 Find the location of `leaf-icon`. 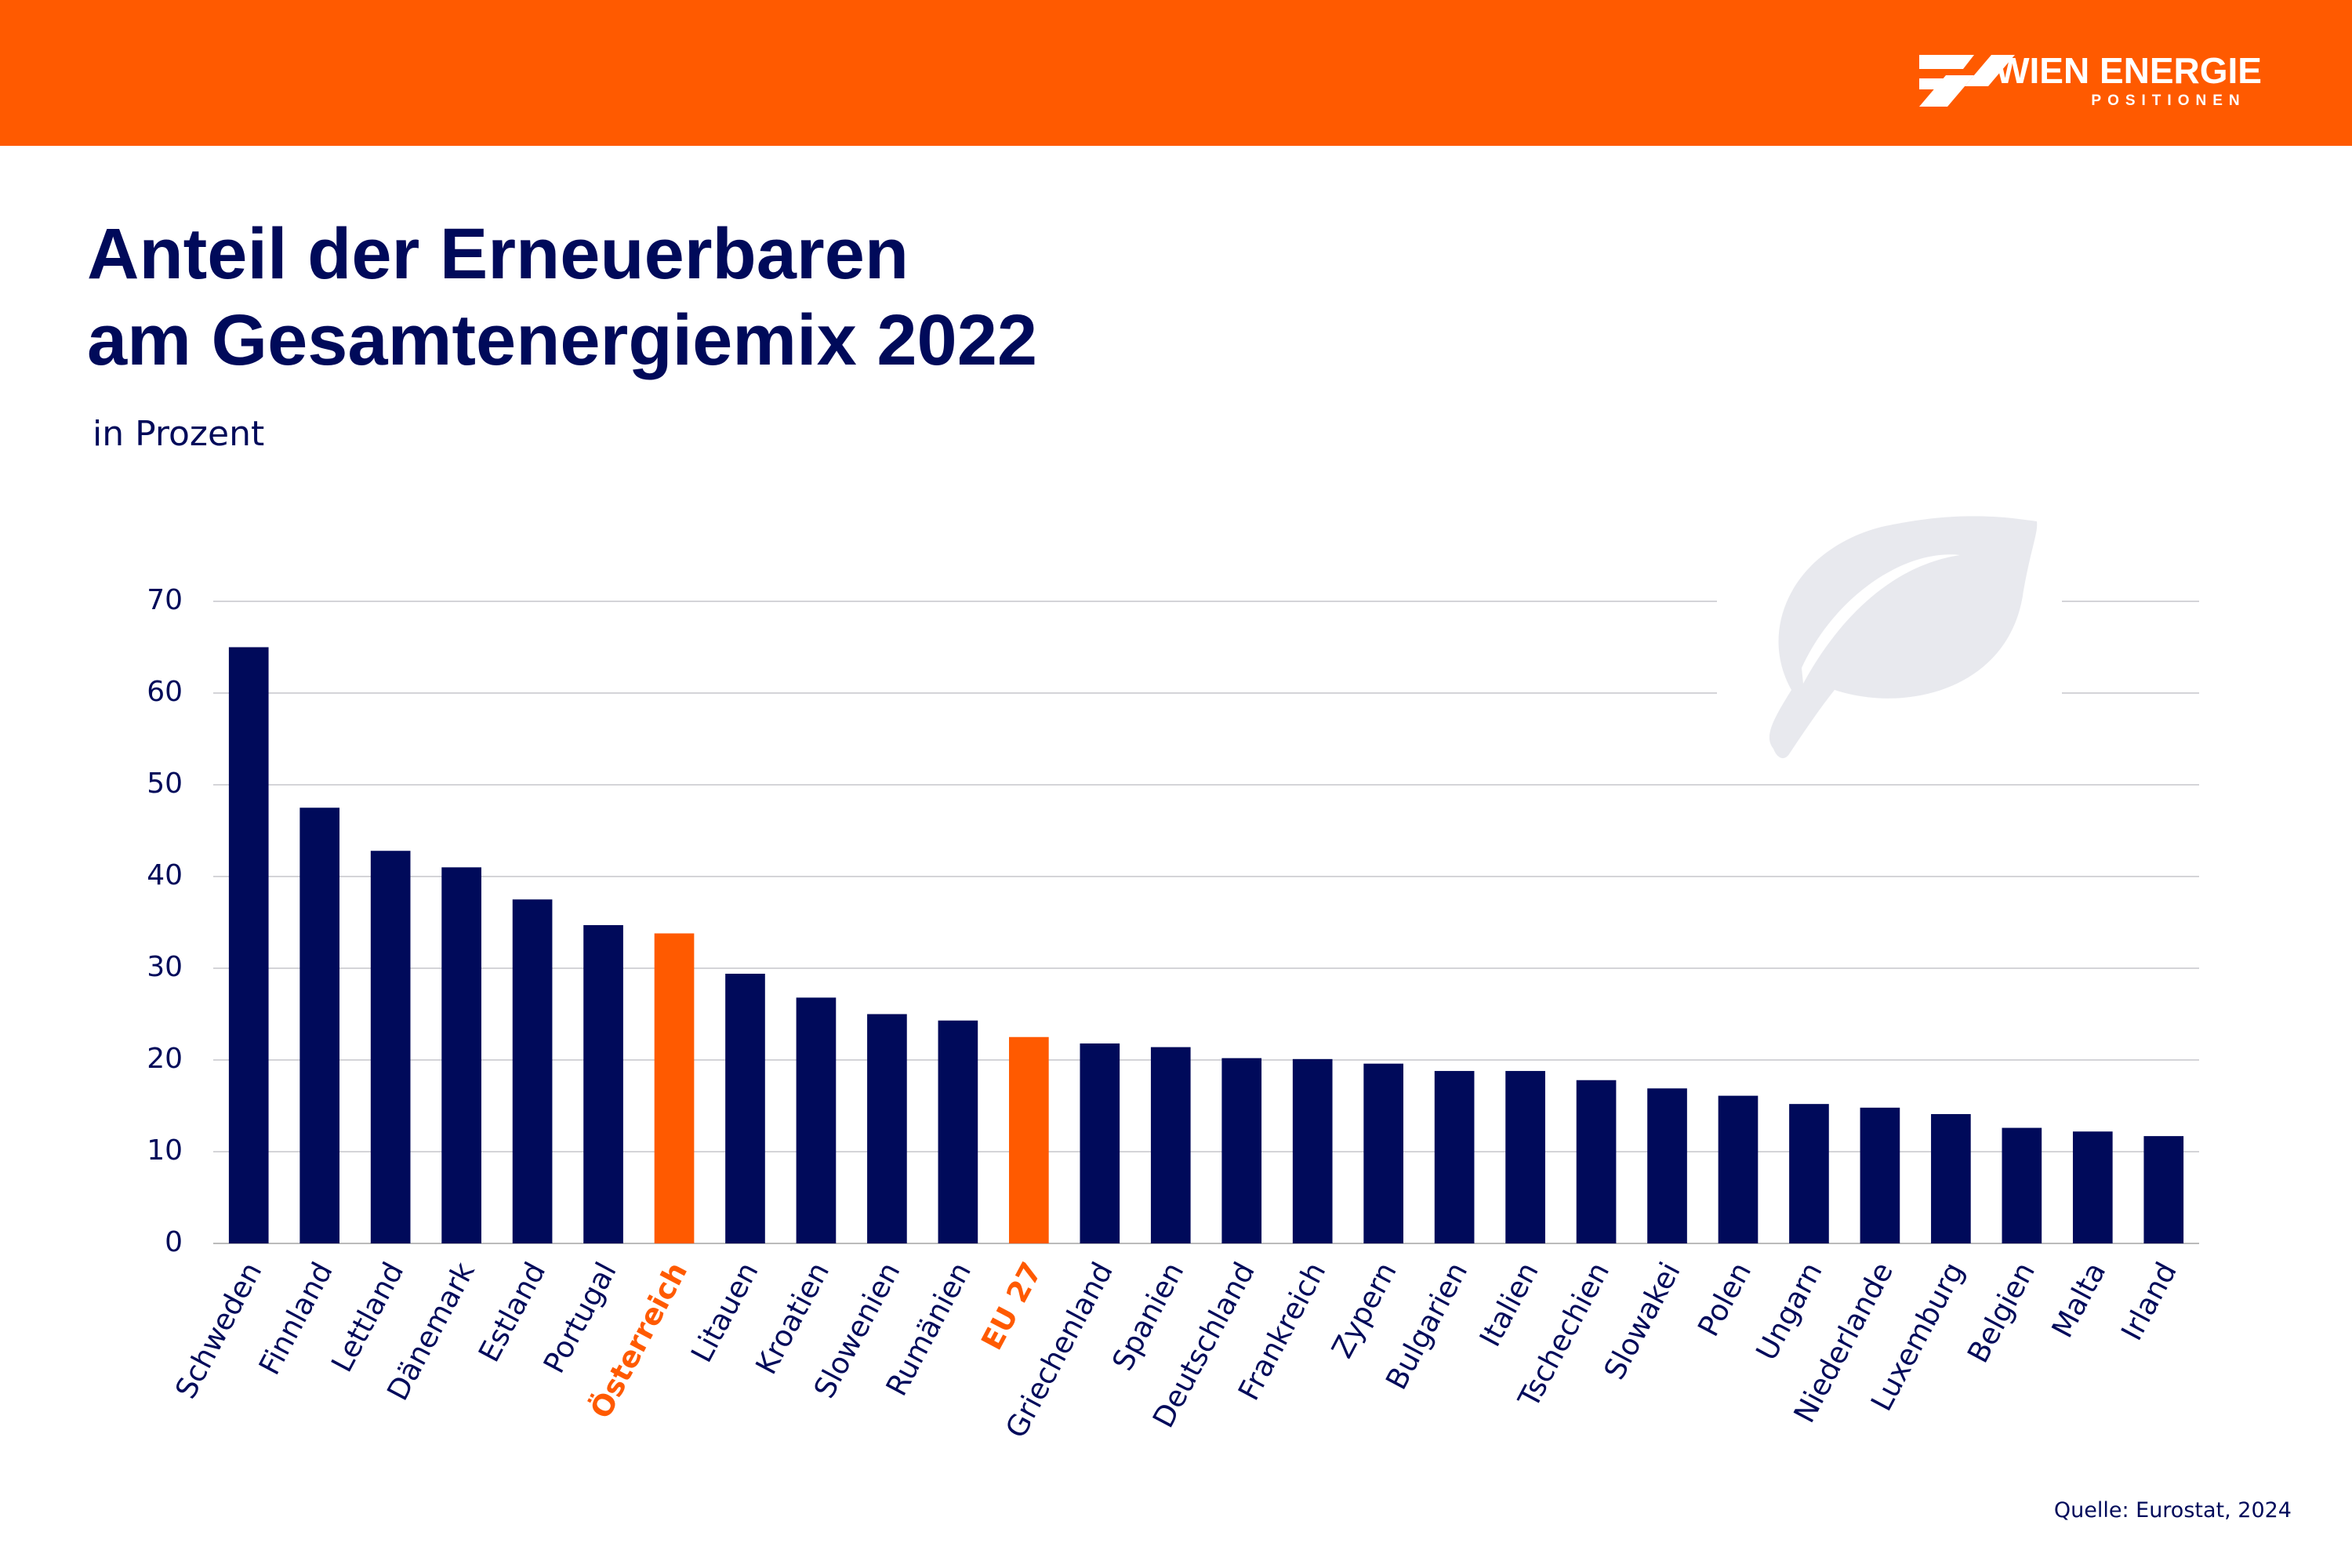

leaf-icon is located at coordinates (1903, 637).